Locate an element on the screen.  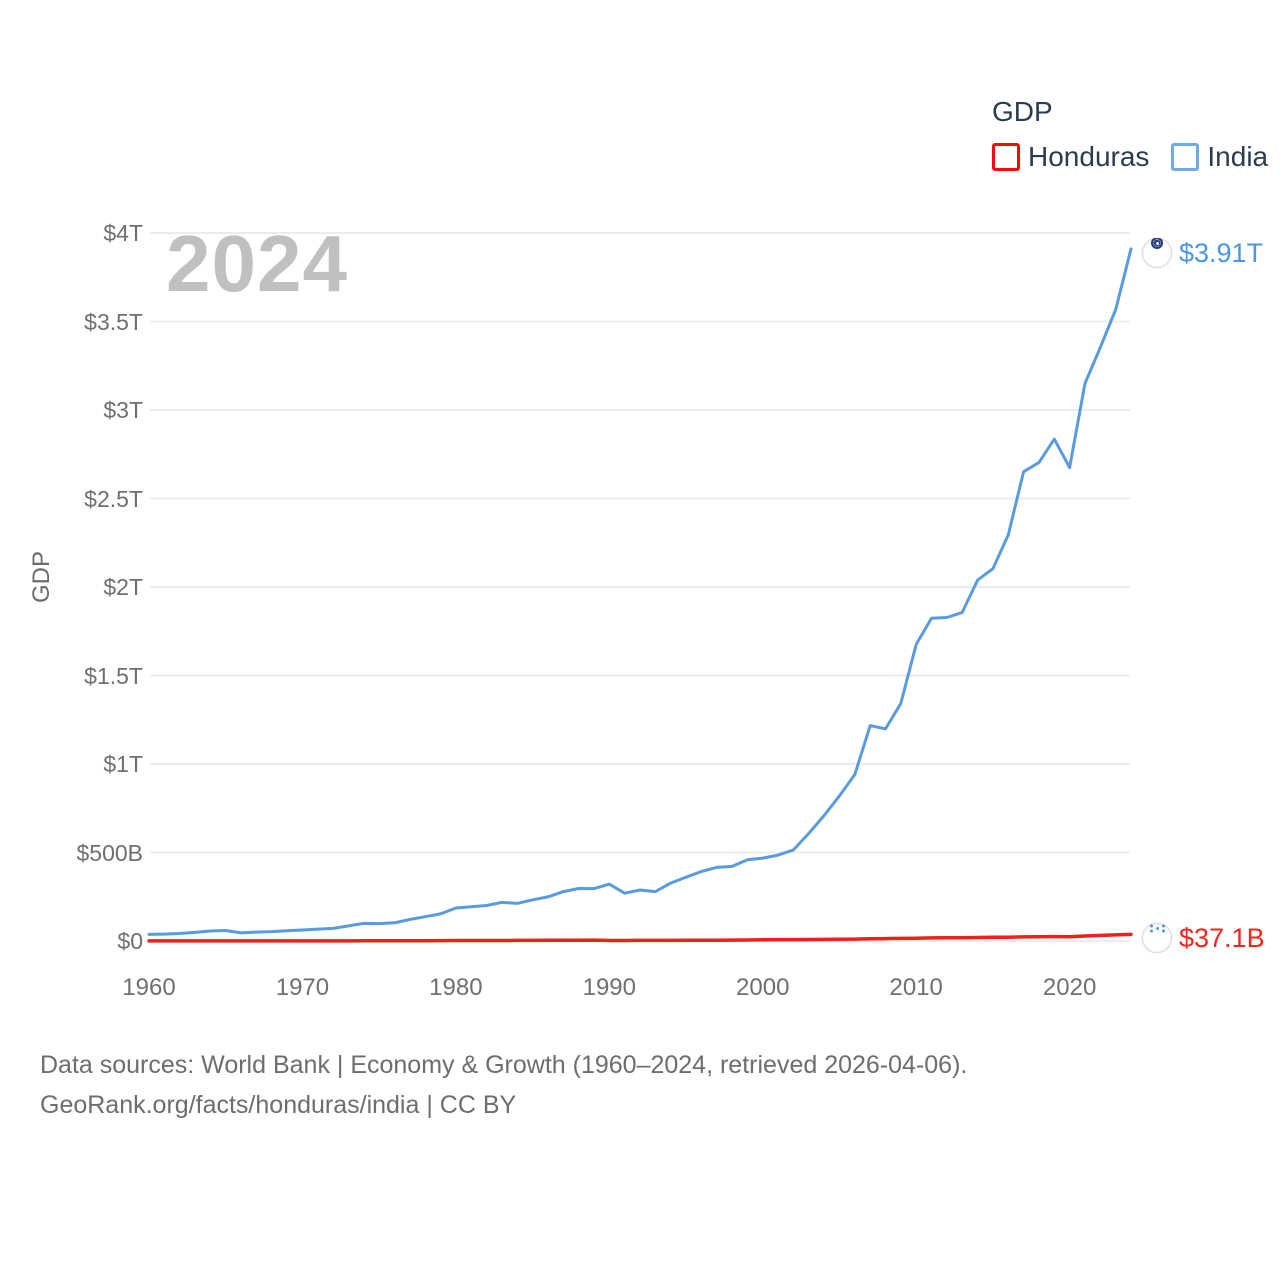
legend-item-honduras: Honduras is located at coordinates (1070, 157).